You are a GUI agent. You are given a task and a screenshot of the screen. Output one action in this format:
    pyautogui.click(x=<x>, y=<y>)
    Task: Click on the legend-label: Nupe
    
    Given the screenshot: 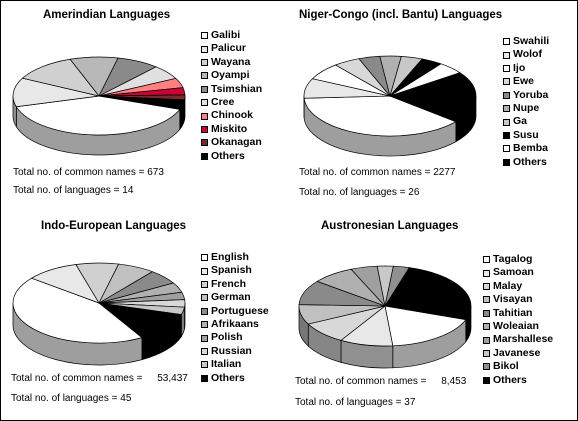 What is the action you would take?
    pyautogui.click(x=526, y=107)
    